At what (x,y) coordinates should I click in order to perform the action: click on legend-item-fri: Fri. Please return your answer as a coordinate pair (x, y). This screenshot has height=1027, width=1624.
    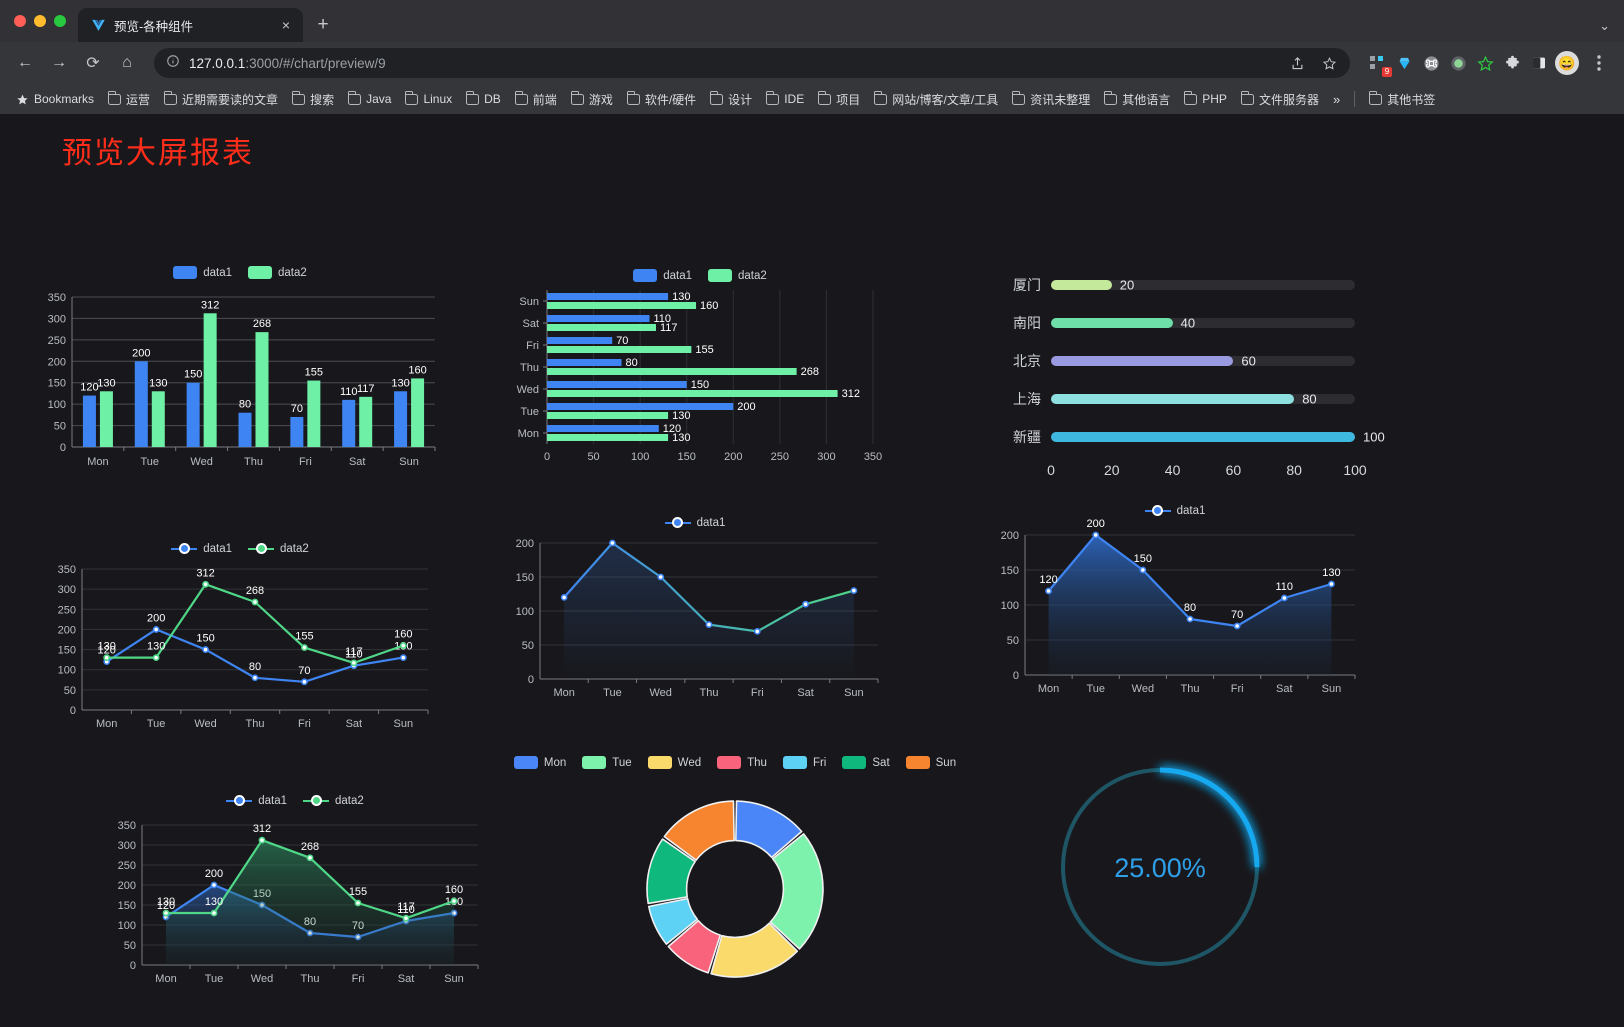
    Looking at the image, I should click on (804, 762).